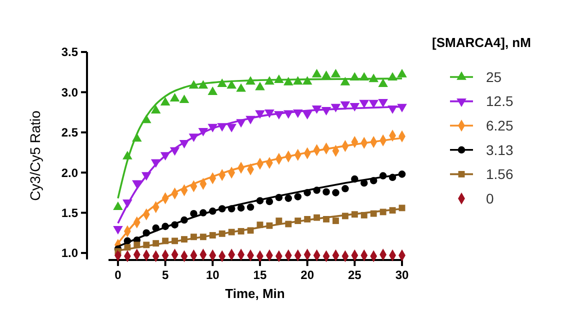  What do you see at coordinates (213, 275) in the screenshot?
I see `x-tick-label: 10` at bounding box center [213, 275].